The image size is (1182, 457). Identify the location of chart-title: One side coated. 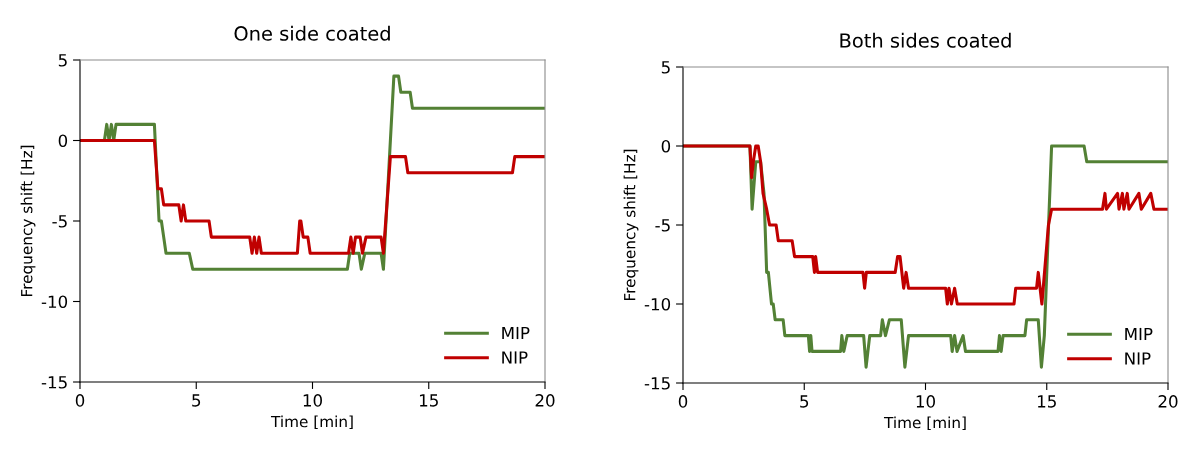
(312, 33).